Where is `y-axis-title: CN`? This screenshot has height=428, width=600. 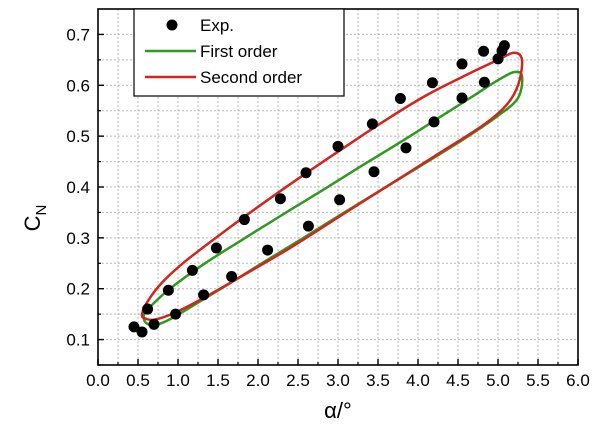 y-axis-title: CN is located at coordinates (35, 218).